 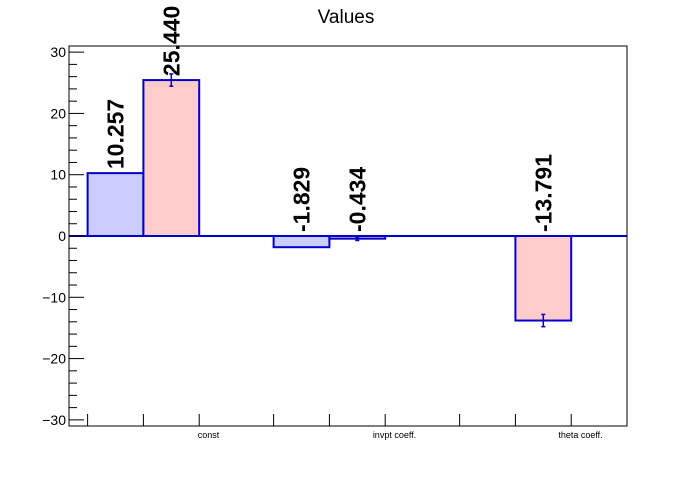 I want to click on y-tick-label: −10, so click(x=54, y=297).